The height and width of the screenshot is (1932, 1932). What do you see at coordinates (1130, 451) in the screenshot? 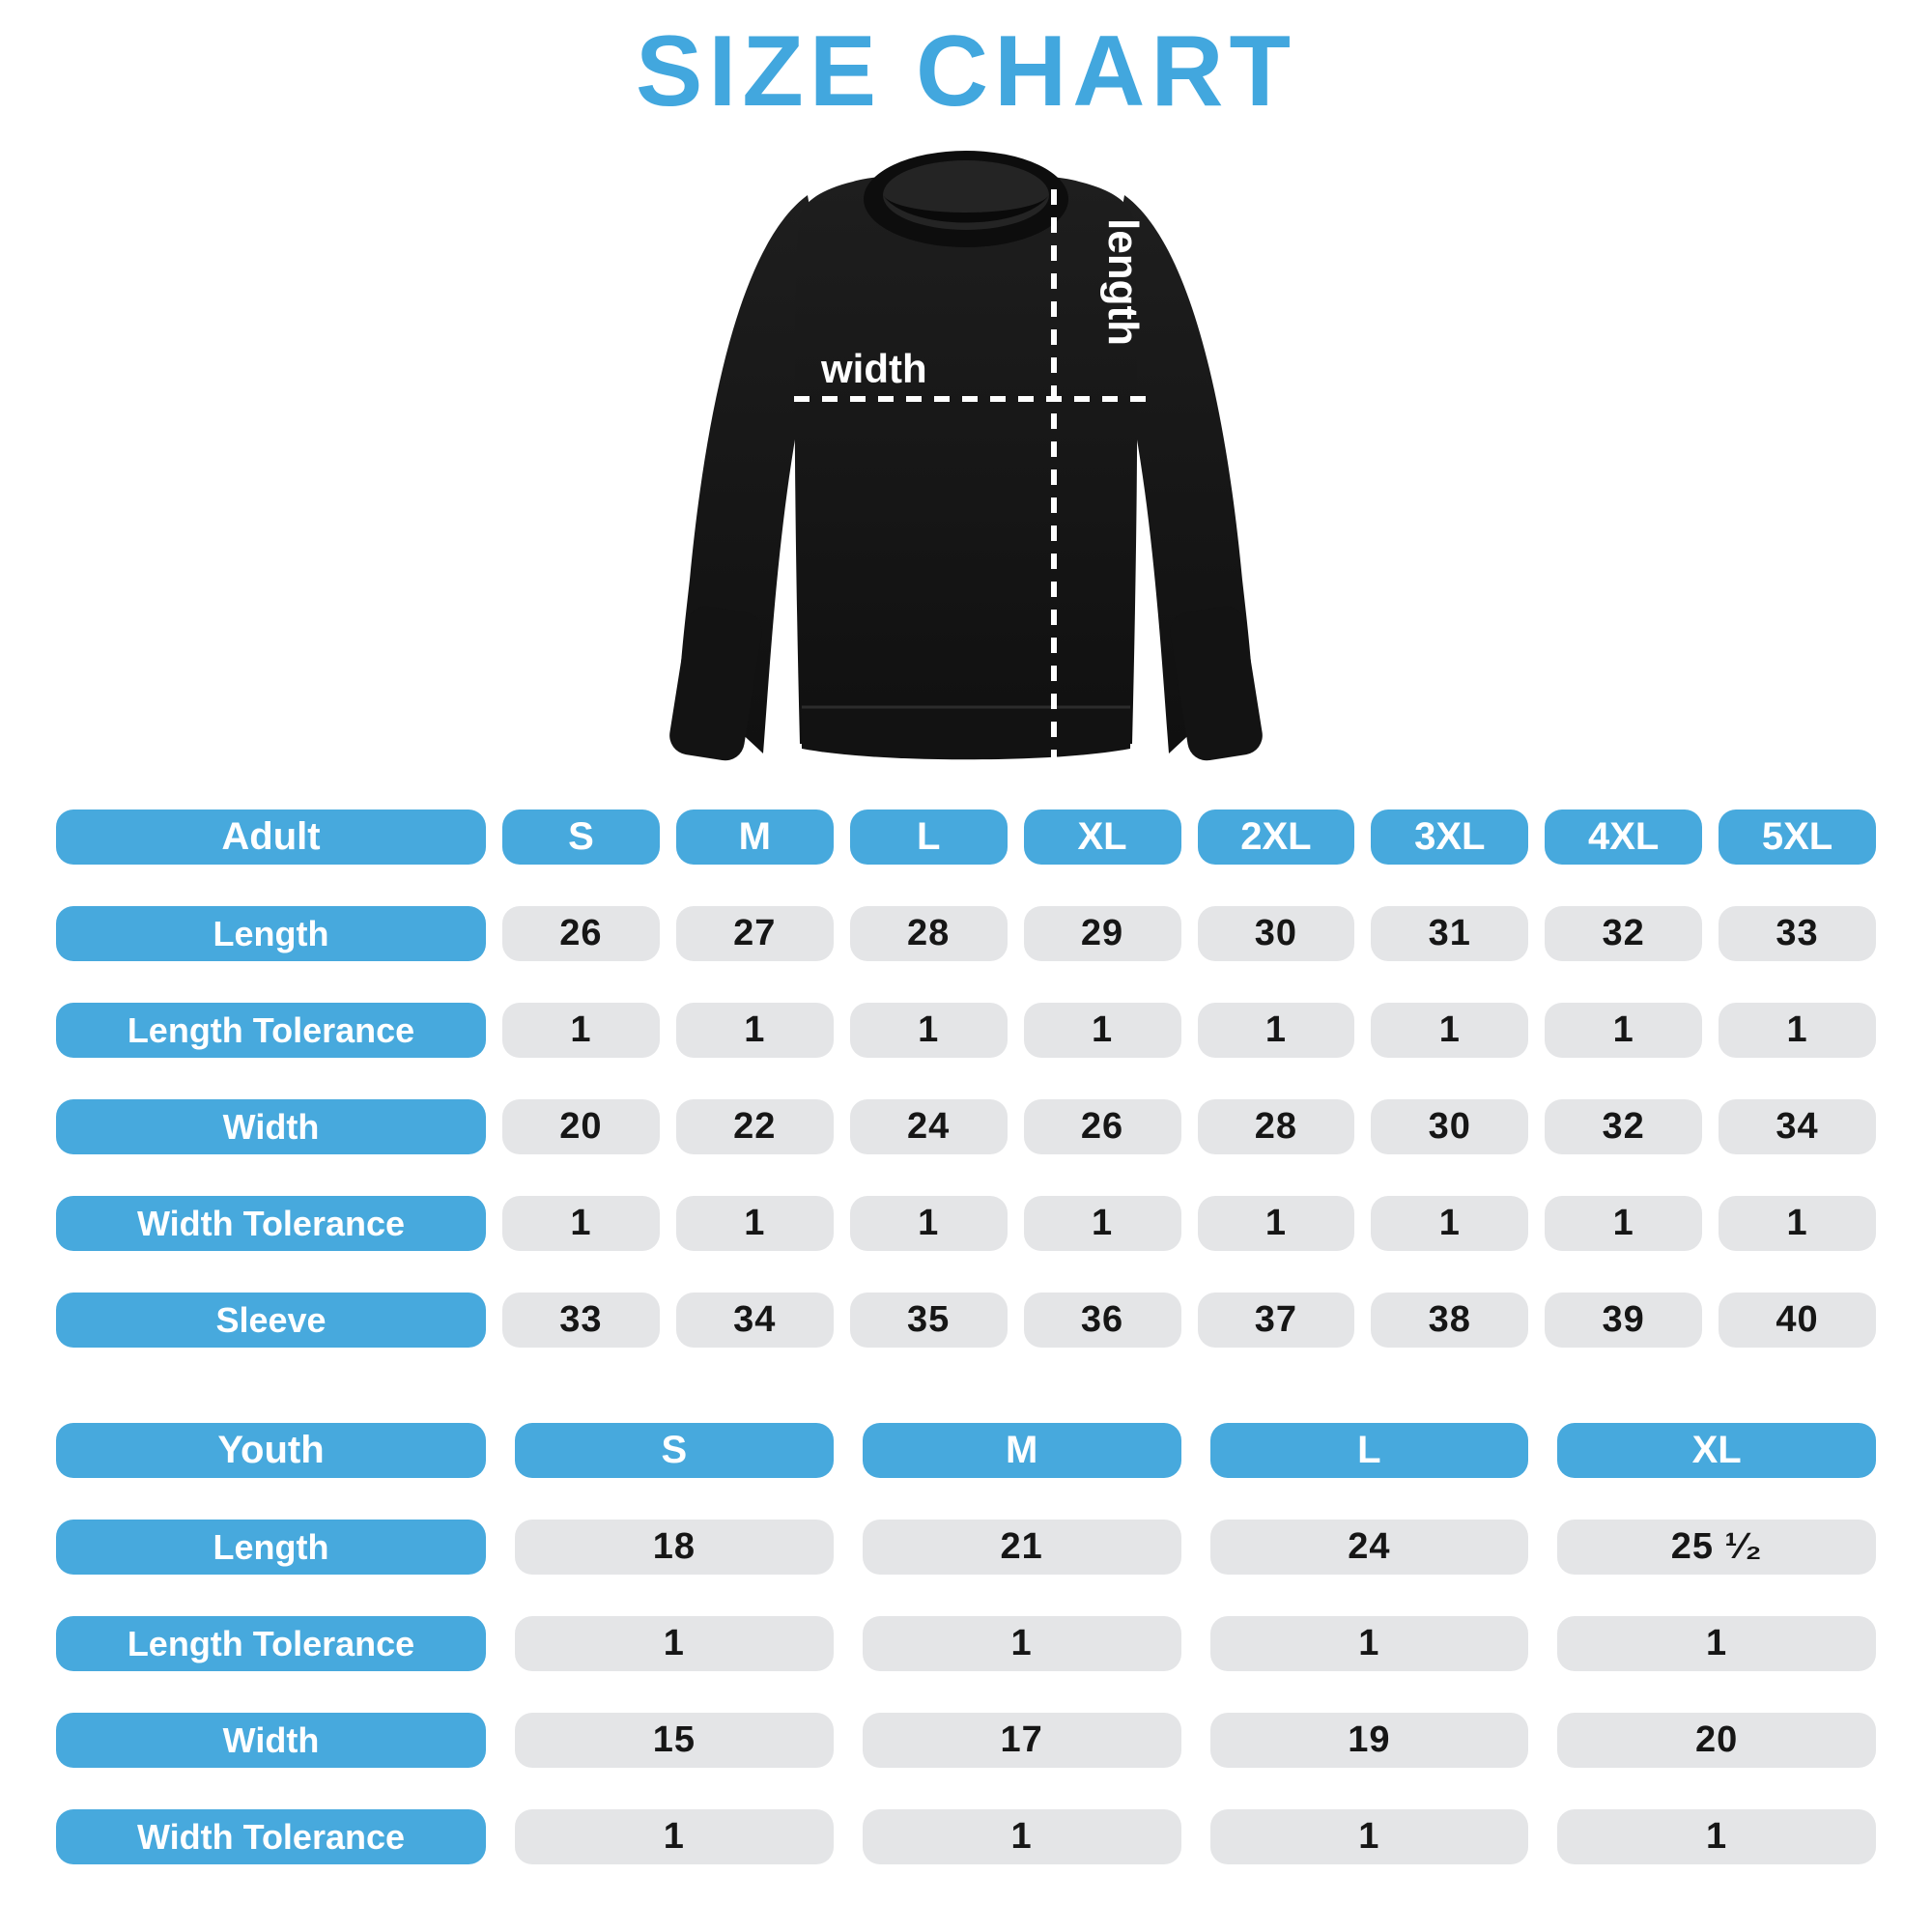
I see `sleeve-measure-line` at bounding box center [1130, 451].